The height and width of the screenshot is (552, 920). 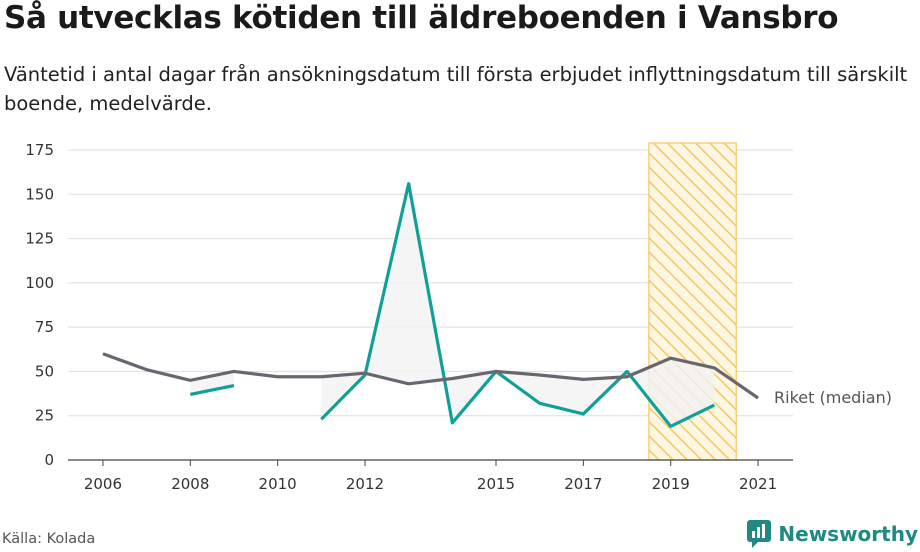 What do you see at coordinates (39, 239) in the screenshot?
I see `y-tick-label: 125` at bounding box center [39, 239].